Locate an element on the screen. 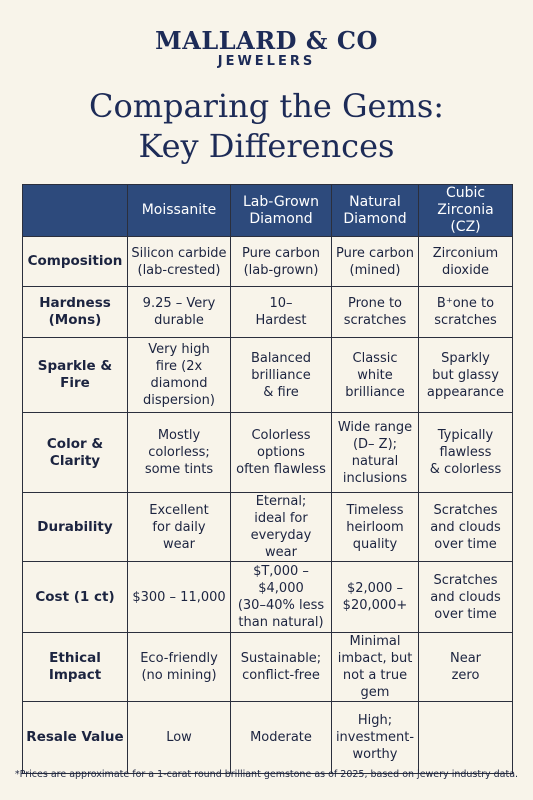 This screenshot has height=800, width=533. cell: B⁺one to scratches is located at coordinates (465, 312).